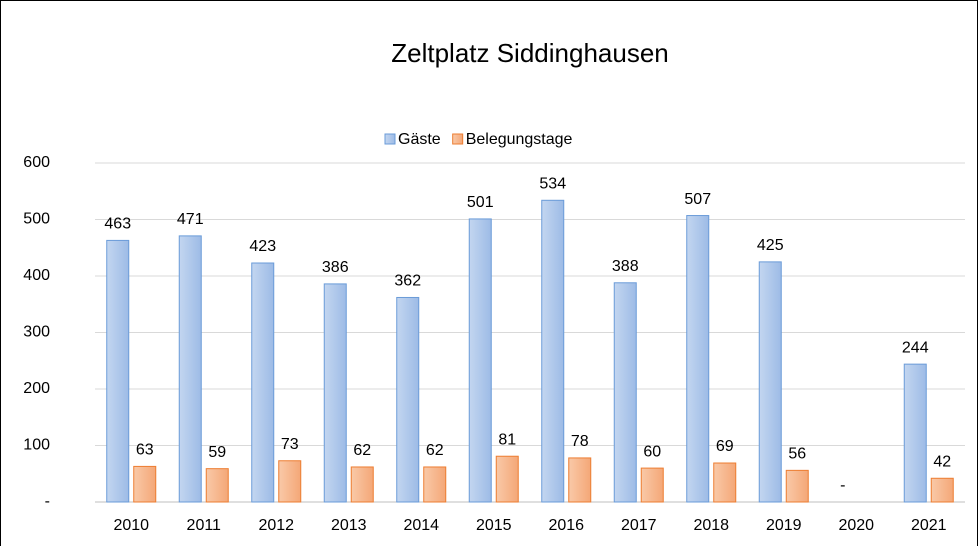 The width and height of the screenshot is (978, 551). Describe the element at coordinates (421, 525) in the screenshot. I see `x-tick-label: 2014` at that location.